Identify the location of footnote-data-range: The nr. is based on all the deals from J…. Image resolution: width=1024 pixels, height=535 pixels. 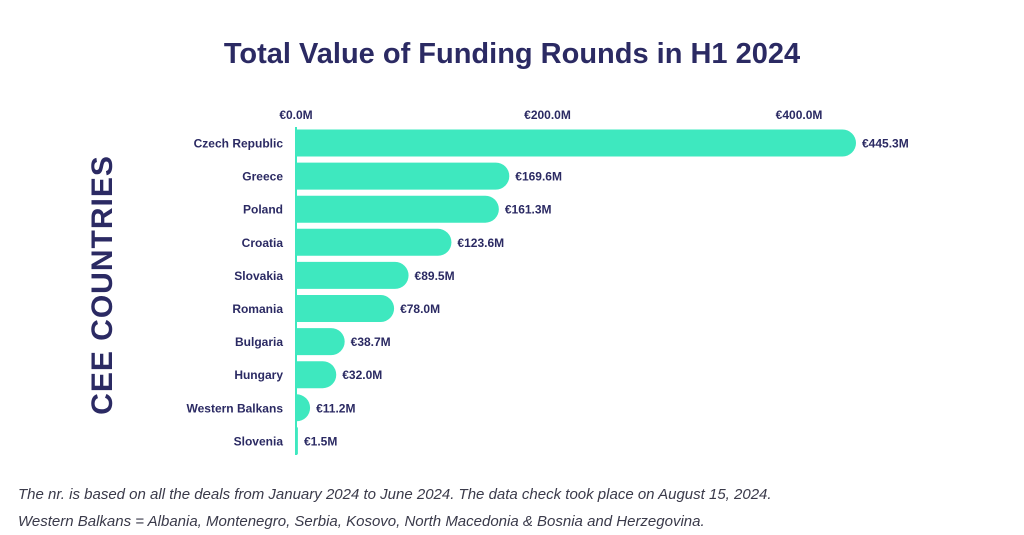
(395, 494).